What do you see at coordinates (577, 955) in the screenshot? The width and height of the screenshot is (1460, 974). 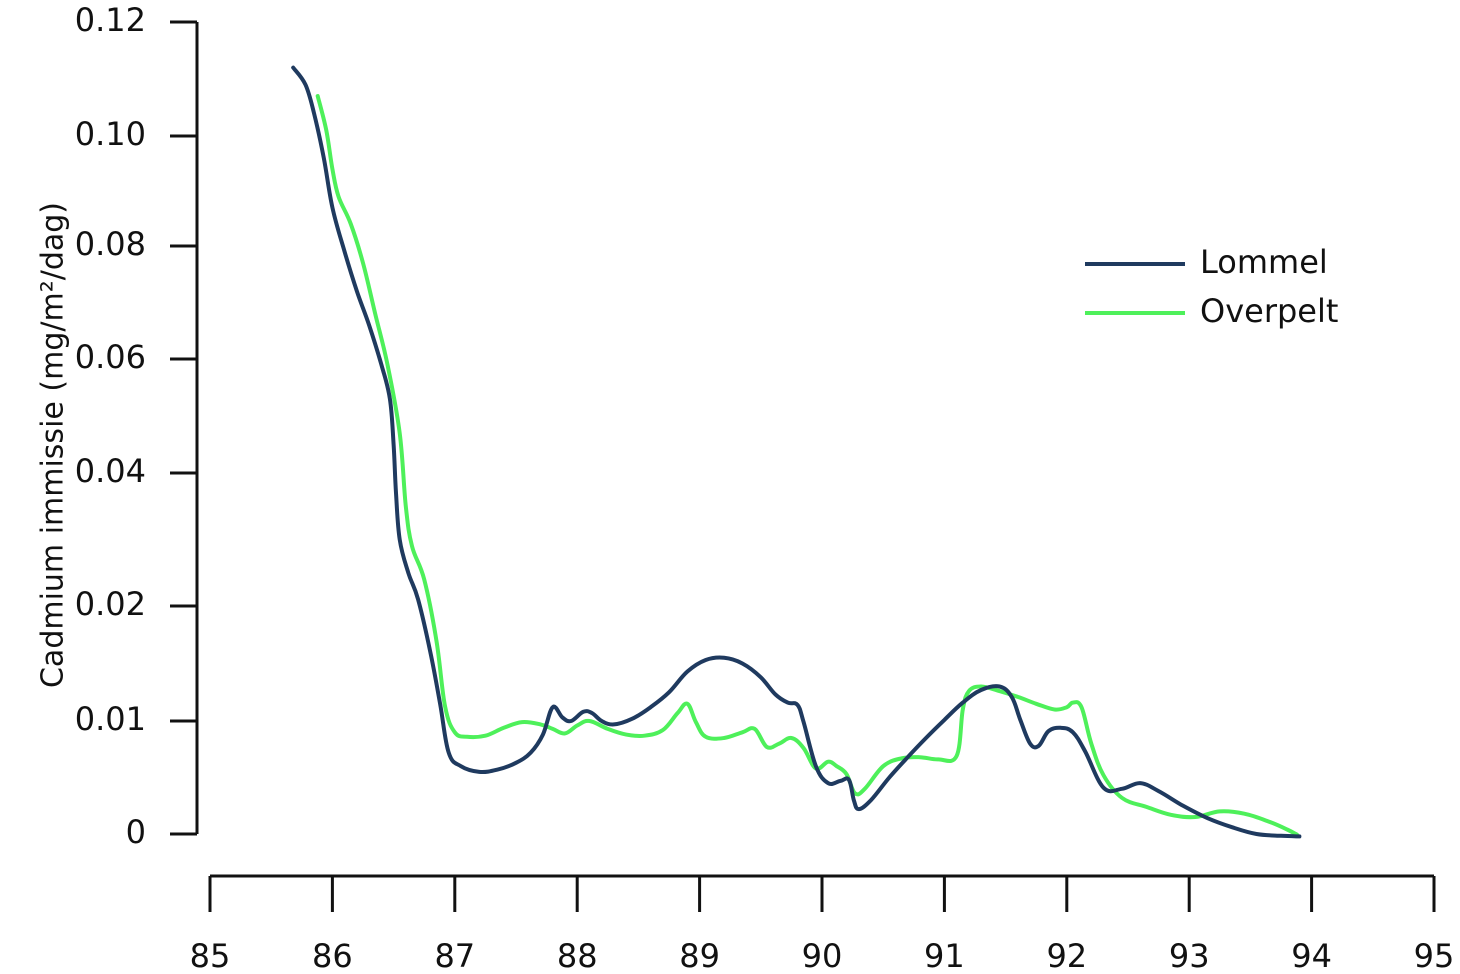 I see `x-tick-label: 88` at bounding box center [577, 955].